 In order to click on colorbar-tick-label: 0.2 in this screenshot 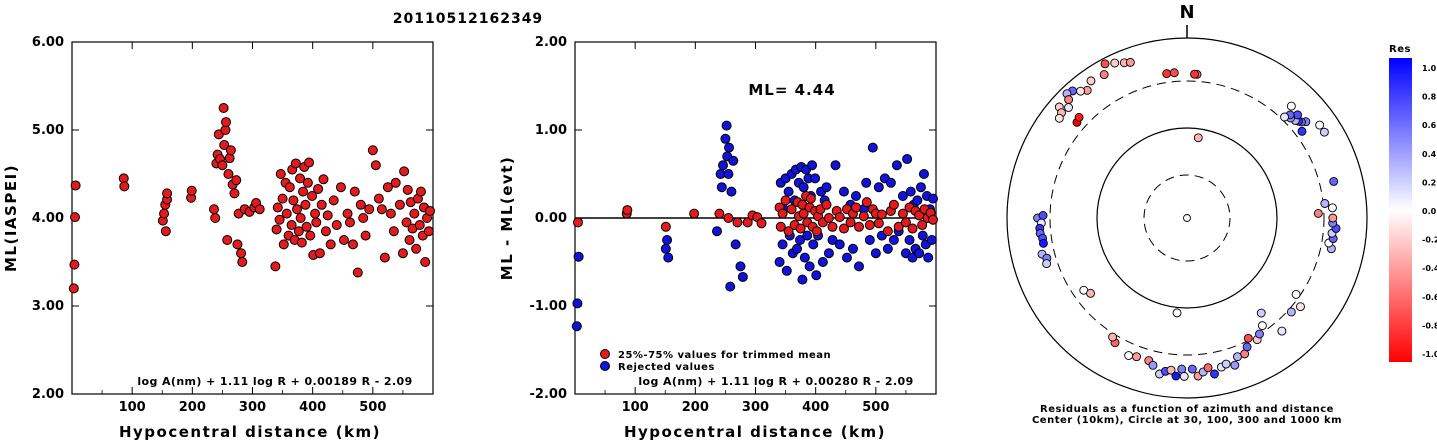, I will do `click(1429, 182)`.